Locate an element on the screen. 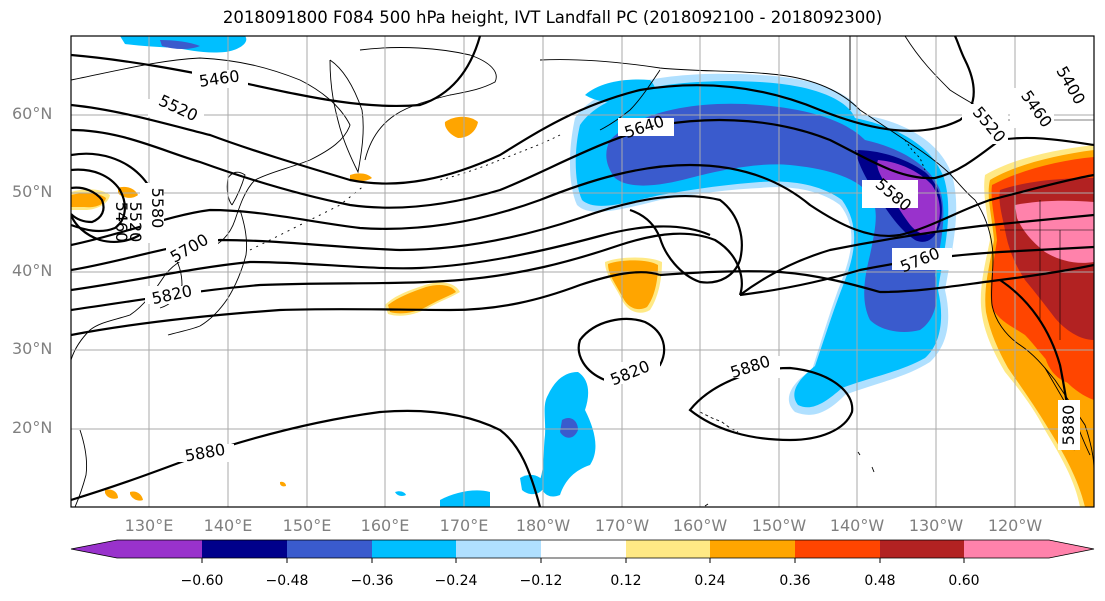 The width and height of the screenshot is (1105, 601). colorbar-tick-label: 0.48 is located at coordinates (880, 581).